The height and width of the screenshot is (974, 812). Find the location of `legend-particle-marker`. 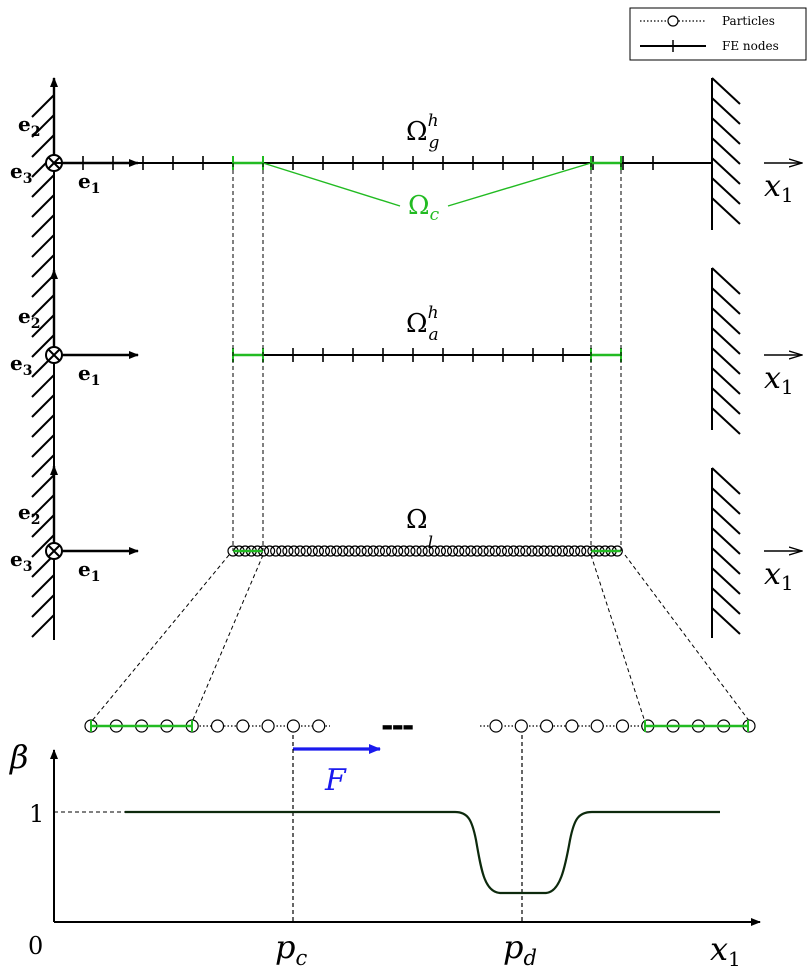

legend-particle-marker is located at coordinates (673, 21).